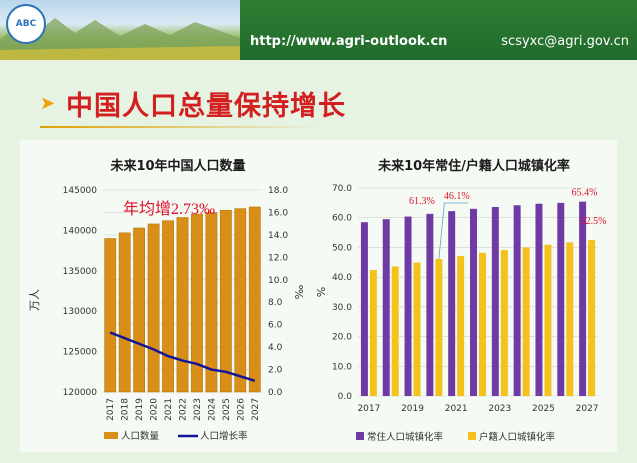 This screenshot has height=463, width=637. I want to click on chart1-line, so click(182, 356).